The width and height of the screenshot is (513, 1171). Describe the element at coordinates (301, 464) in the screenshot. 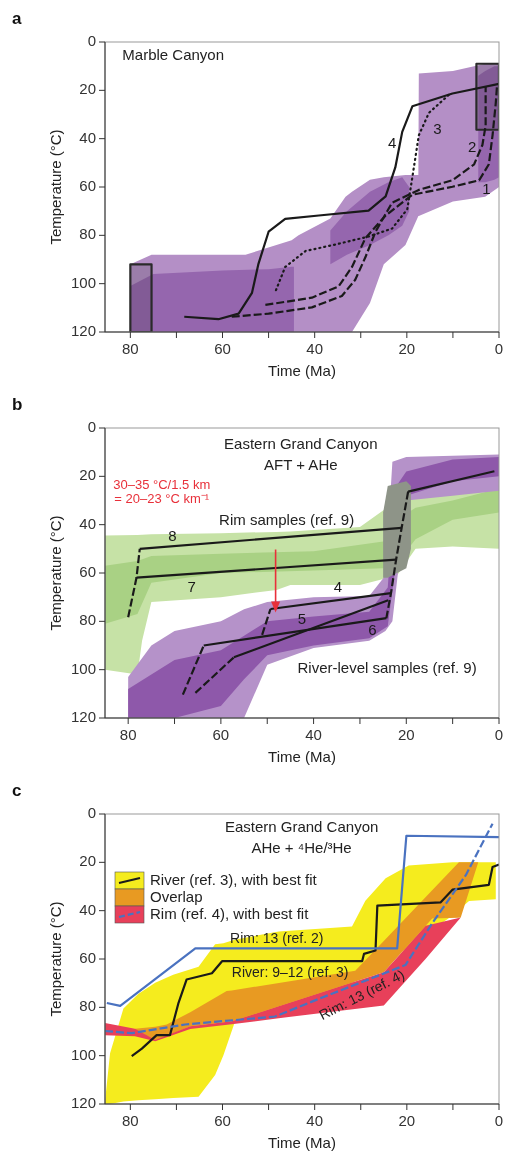

I see `annotation: AFT + AHe` at that location.